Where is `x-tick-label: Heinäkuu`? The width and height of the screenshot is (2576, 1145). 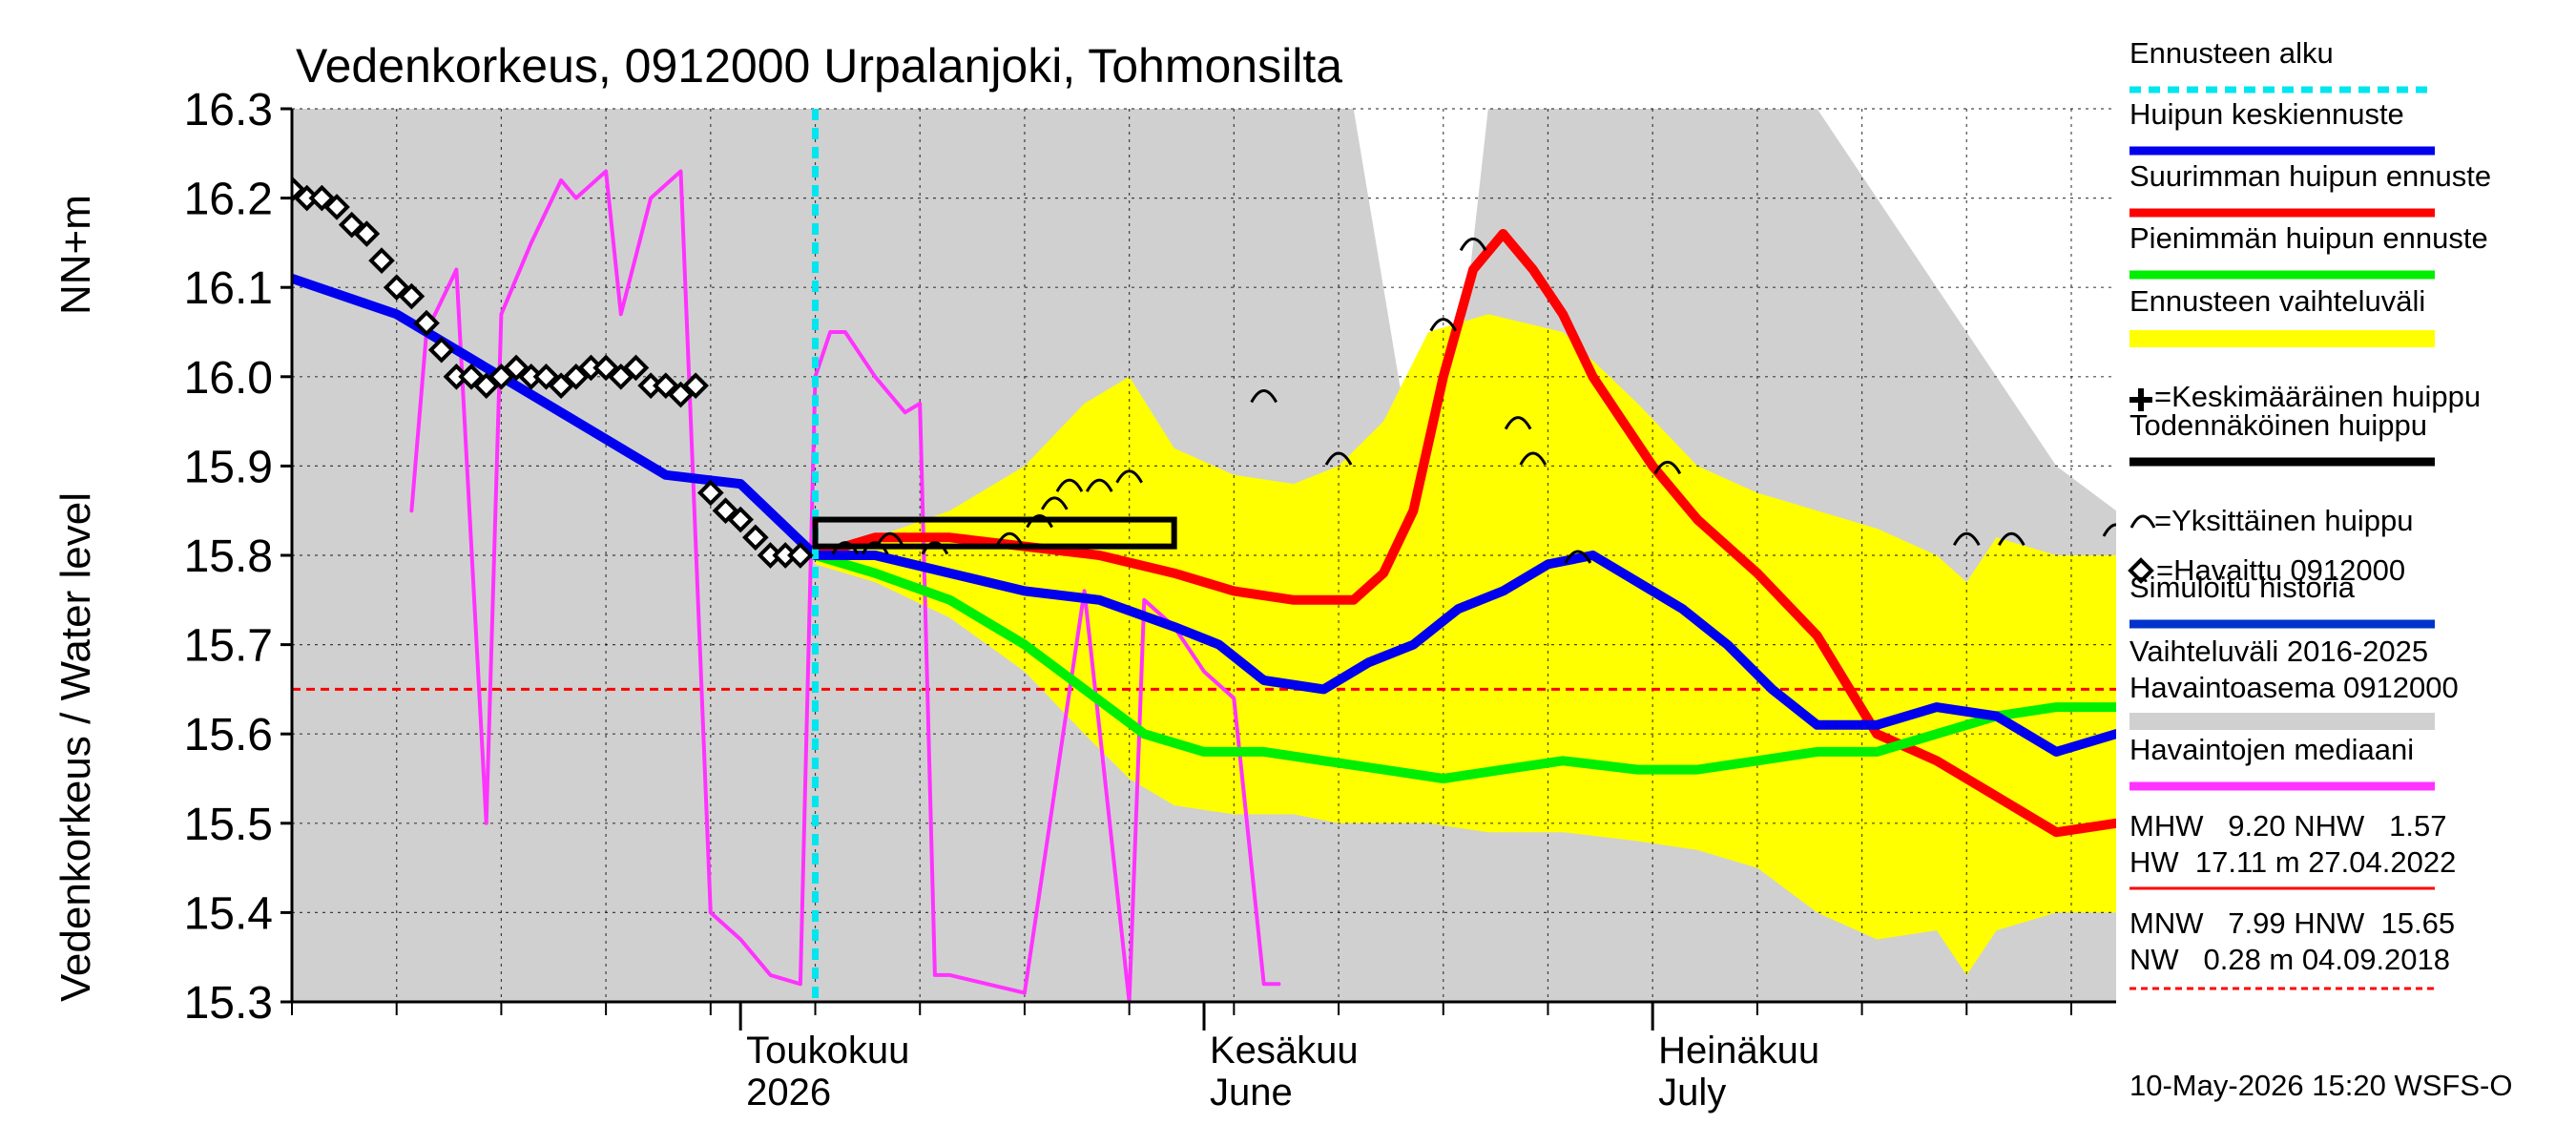 x-tick-label: Heinäkuu is located at coordinates (1738, 1051).